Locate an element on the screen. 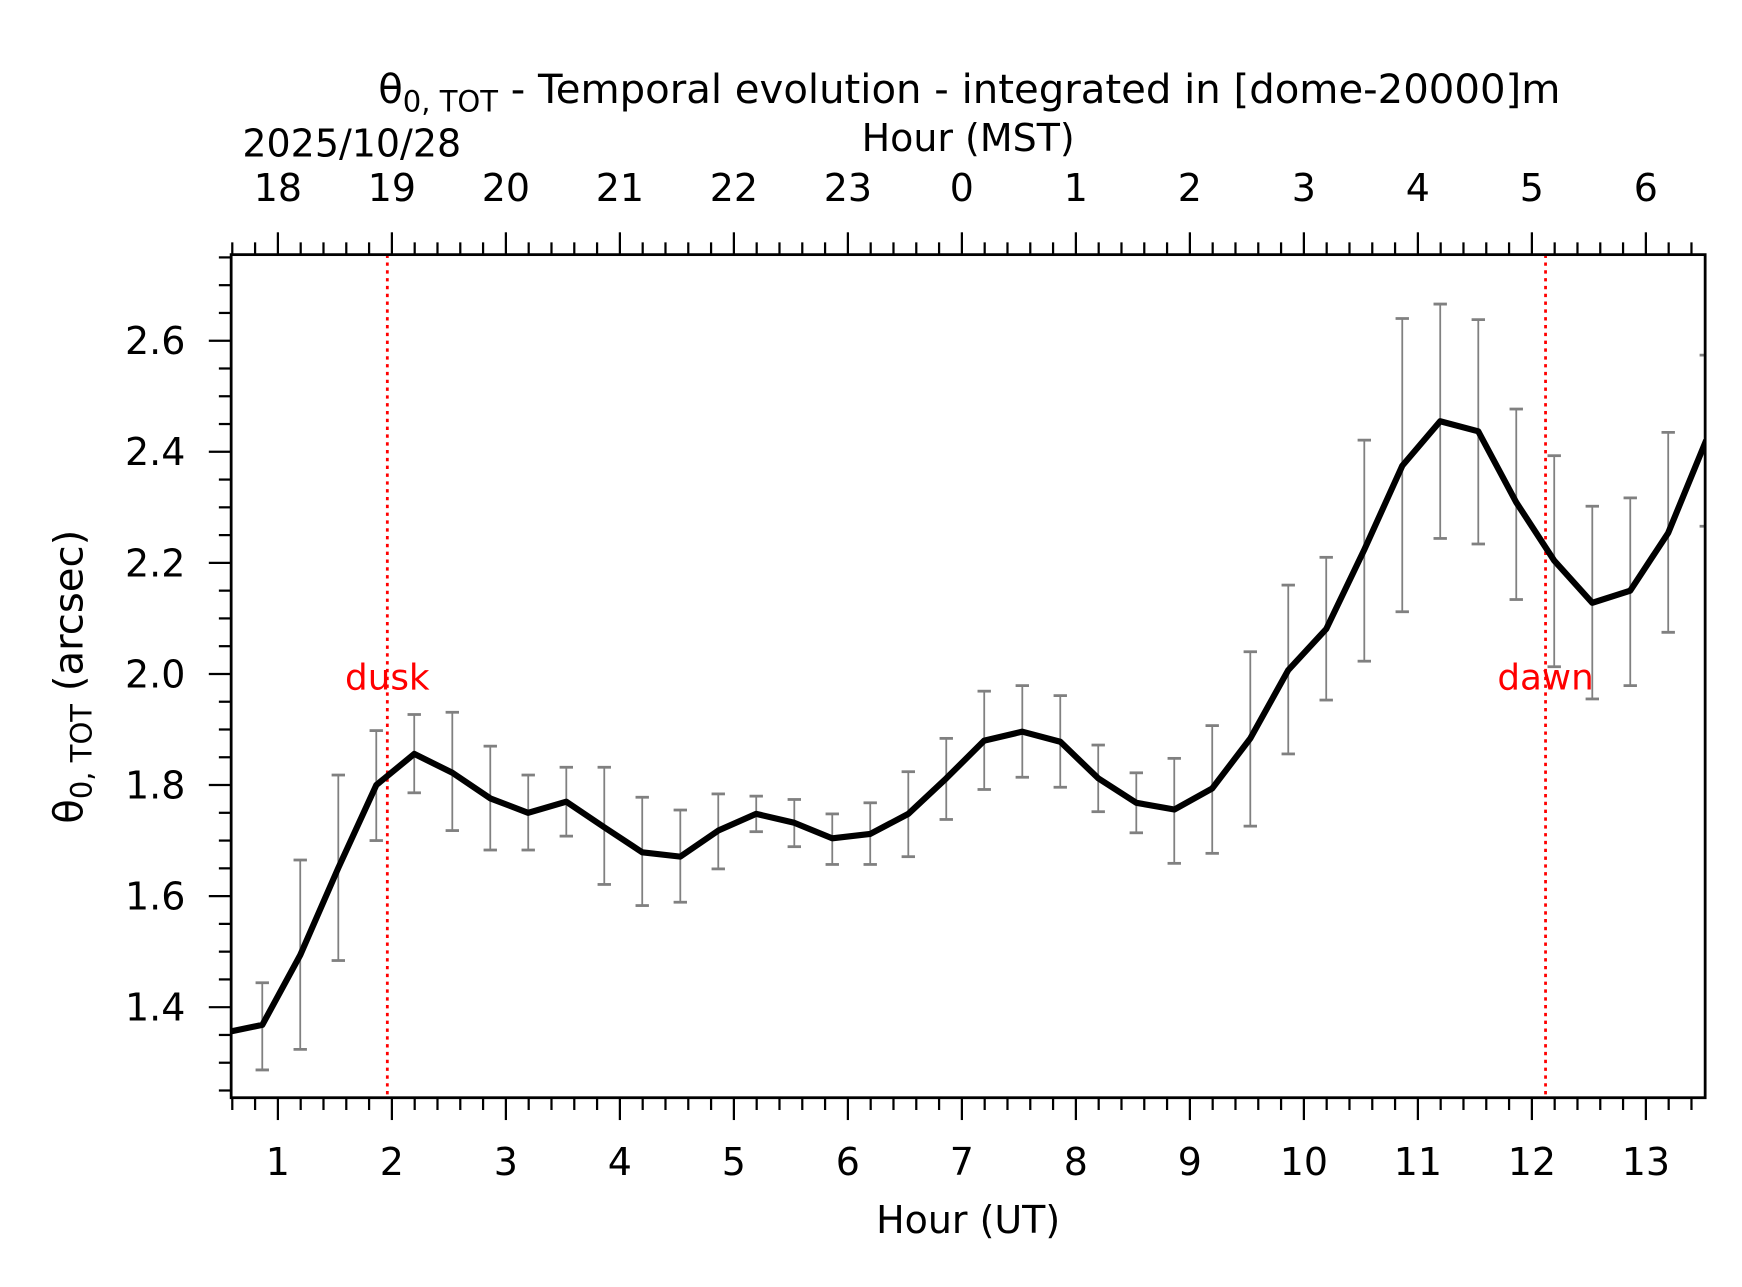 This screenshot has height=1287, width=1742. x-tick-label: 1 is located at coordinates (278, 1162).